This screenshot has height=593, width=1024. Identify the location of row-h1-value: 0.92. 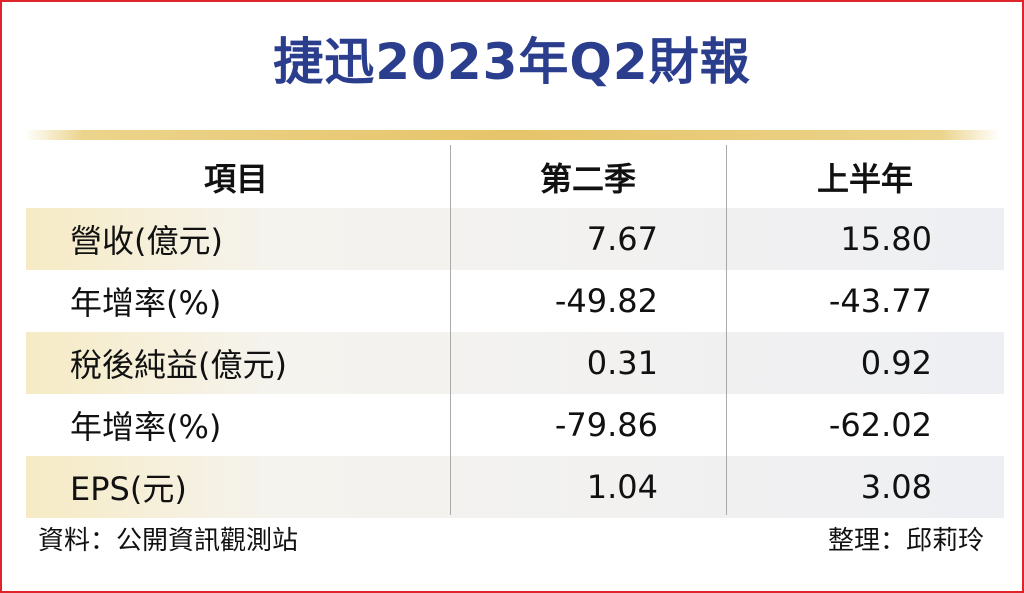
(896, 363).